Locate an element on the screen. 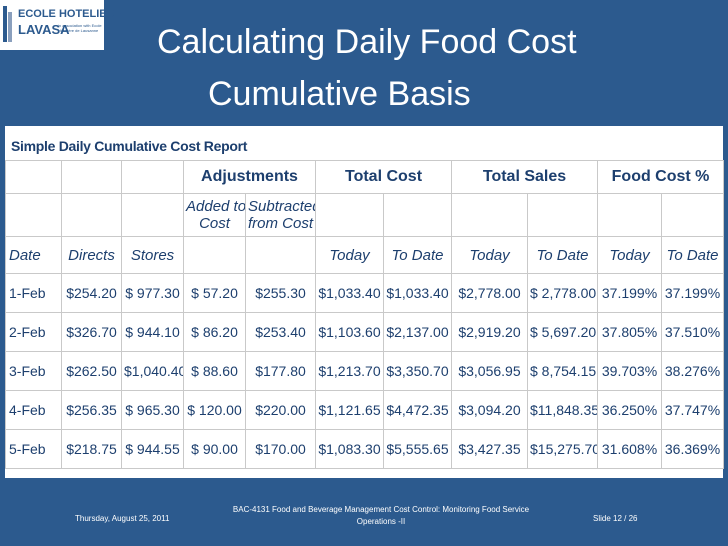  cell-sales-today: $3,427.35 is located at coordinates (489, 449).